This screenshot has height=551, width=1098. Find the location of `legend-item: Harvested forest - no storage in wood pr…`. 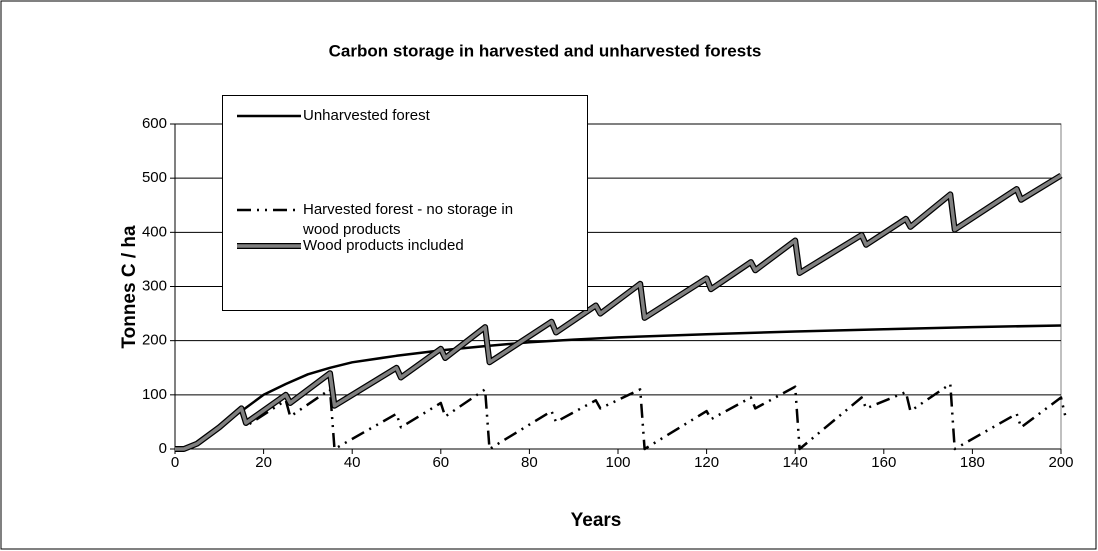

legend-item: Harvested forest - no storage in wood pr… is located at coordinates (393, 220).